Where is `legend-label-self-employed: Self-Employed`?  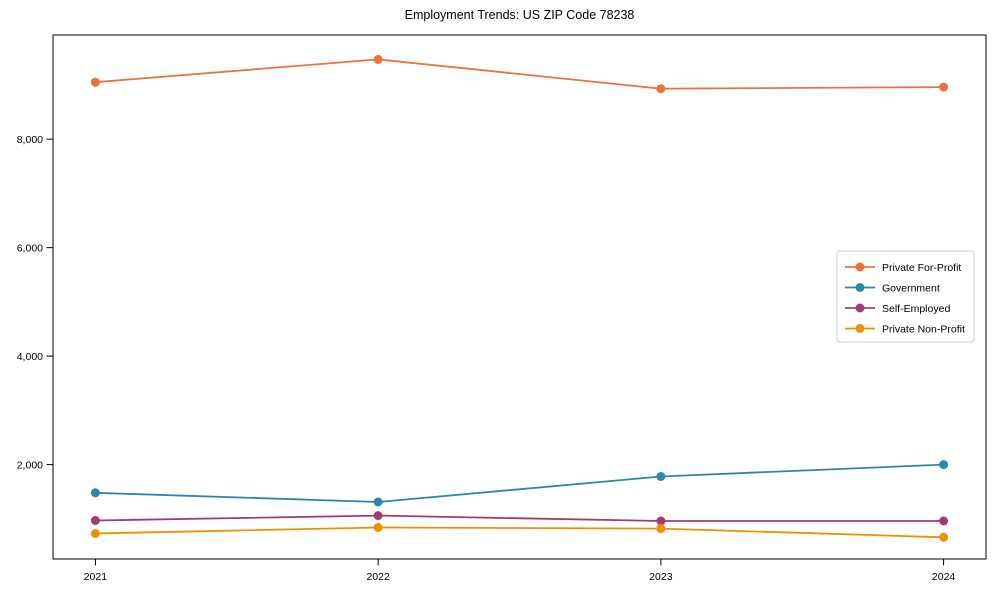 legend-label-self-employed: Self-Employed is located at coordinates (916, 309).